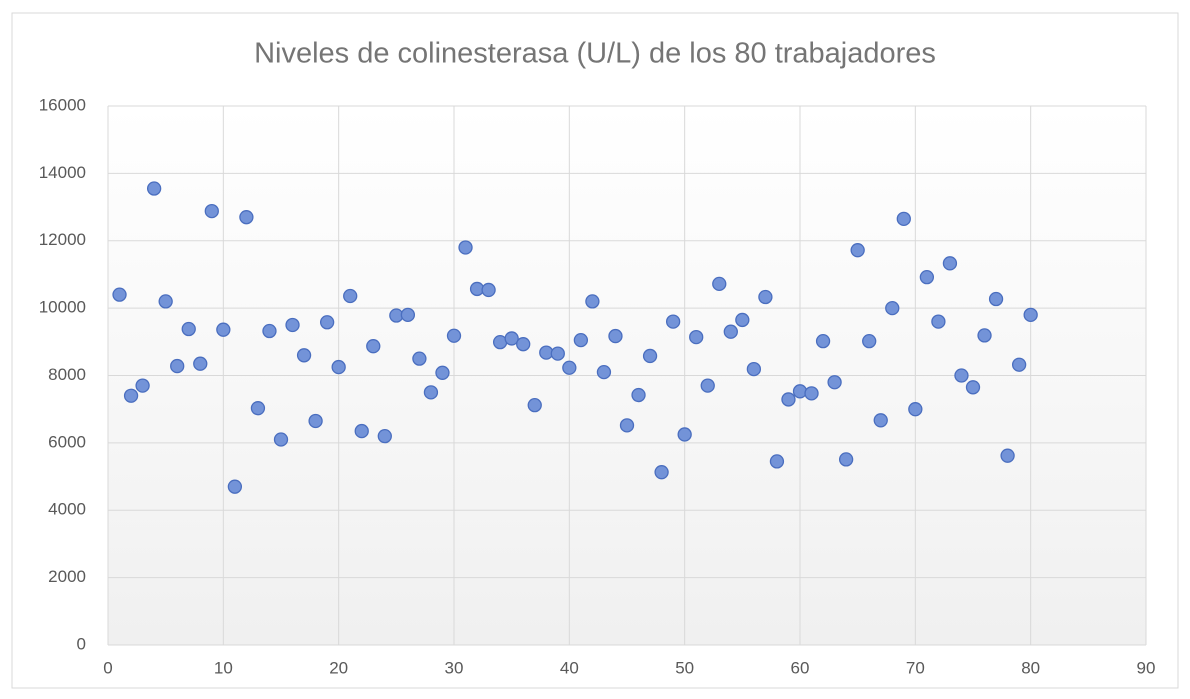  I want to click on x-tick-label: 0, so click(107, 667).